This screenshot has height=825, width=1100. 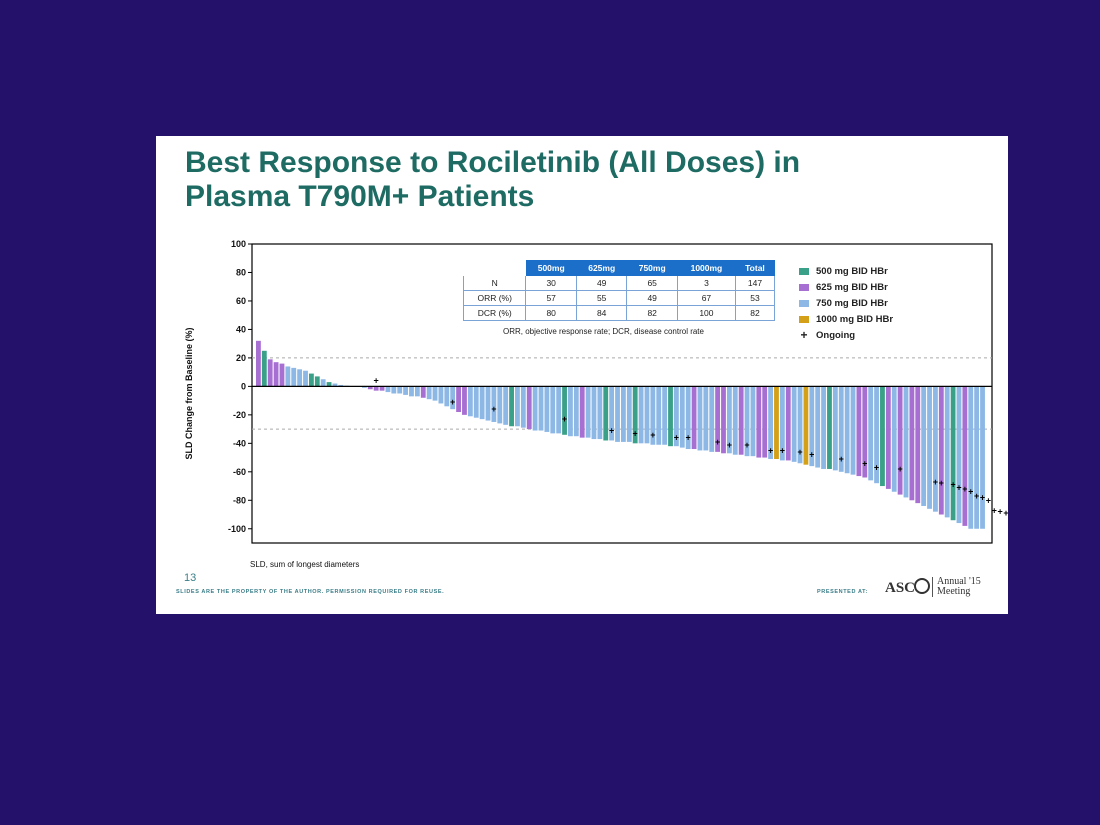 I want to click on table-cell: 55, so click(x=601, y=298).